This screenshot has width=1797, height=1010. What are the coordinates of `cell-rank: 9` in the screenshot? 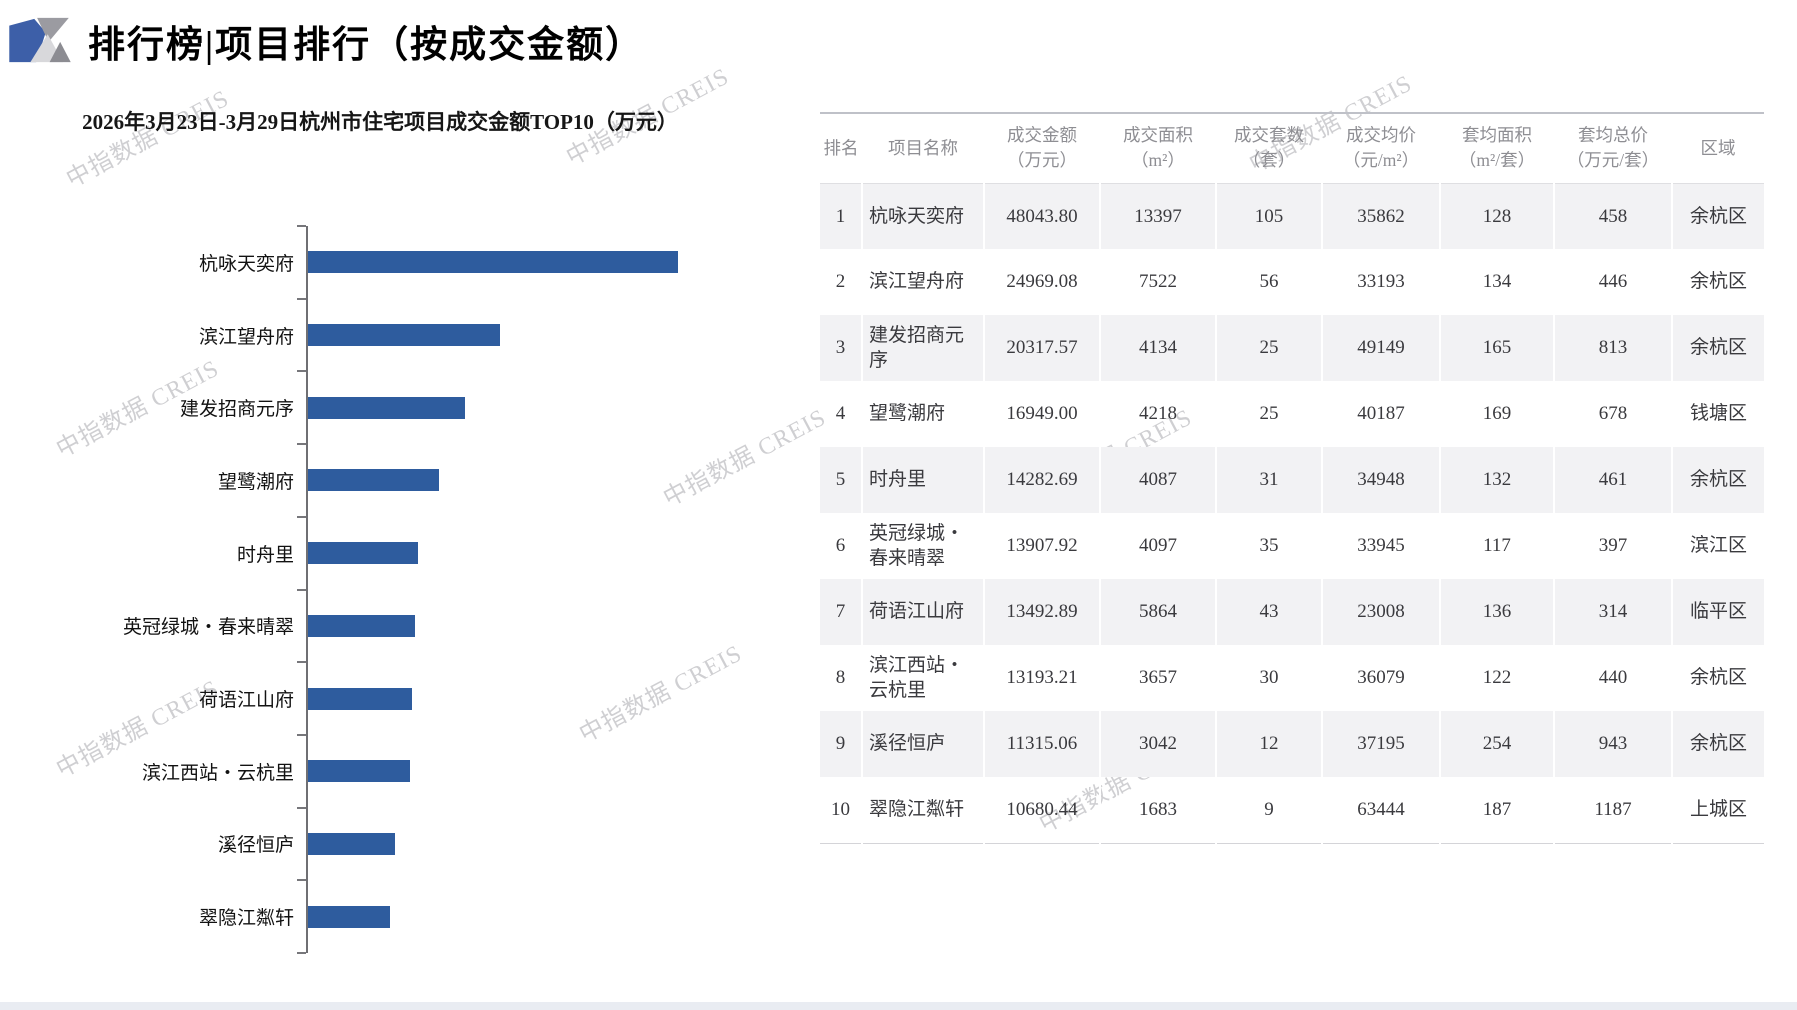 It's located at (841, 744).